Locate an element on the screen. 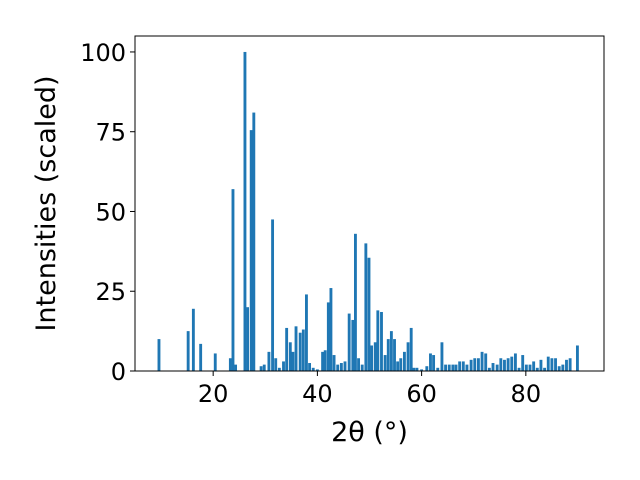  y-tick-label: 75 is located at coordinates (110, 133).